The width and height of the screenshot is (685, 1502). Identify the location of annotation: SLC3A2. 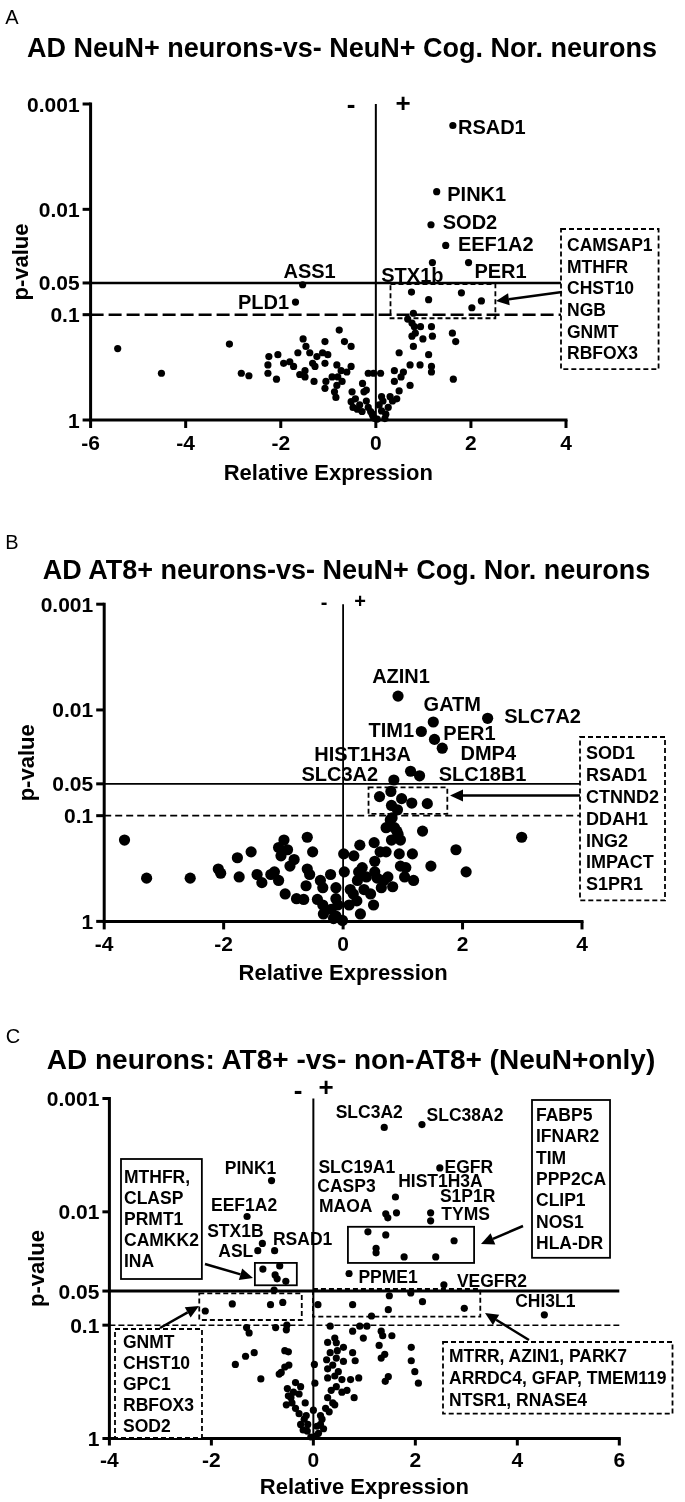
(369, 1112).